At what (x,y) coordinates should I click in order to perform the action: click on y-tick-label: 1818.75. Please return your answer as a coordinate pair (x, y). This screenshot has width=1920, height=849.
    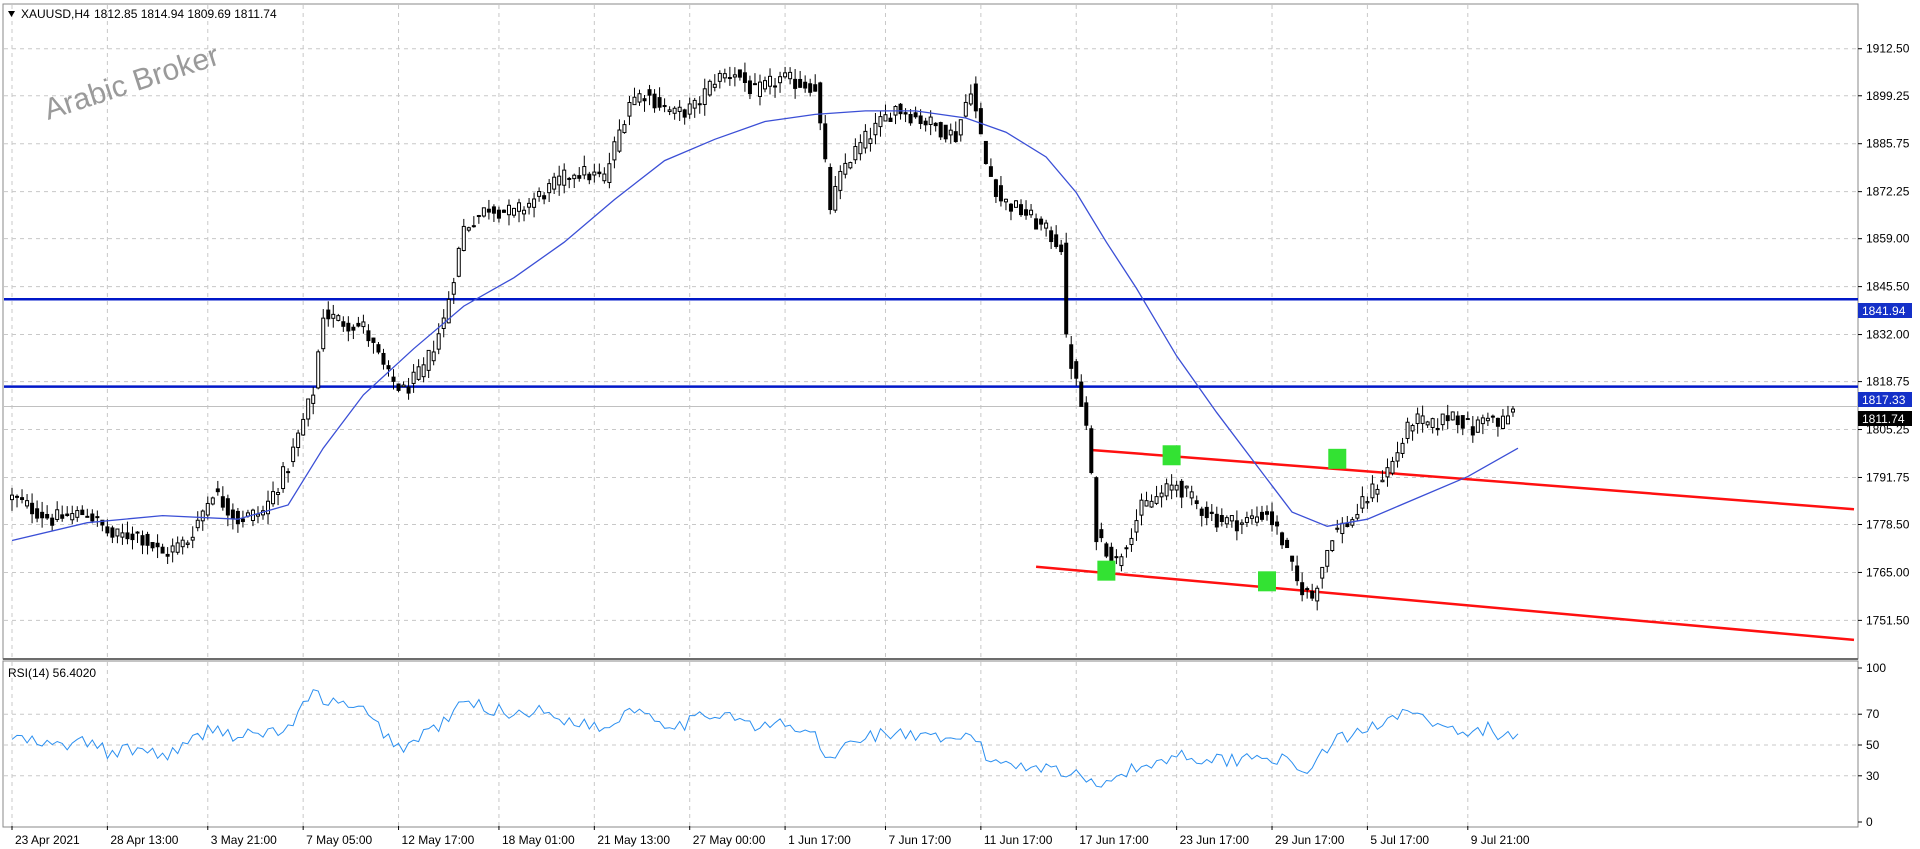
    Looking at the image, I should click on (1888, 382).